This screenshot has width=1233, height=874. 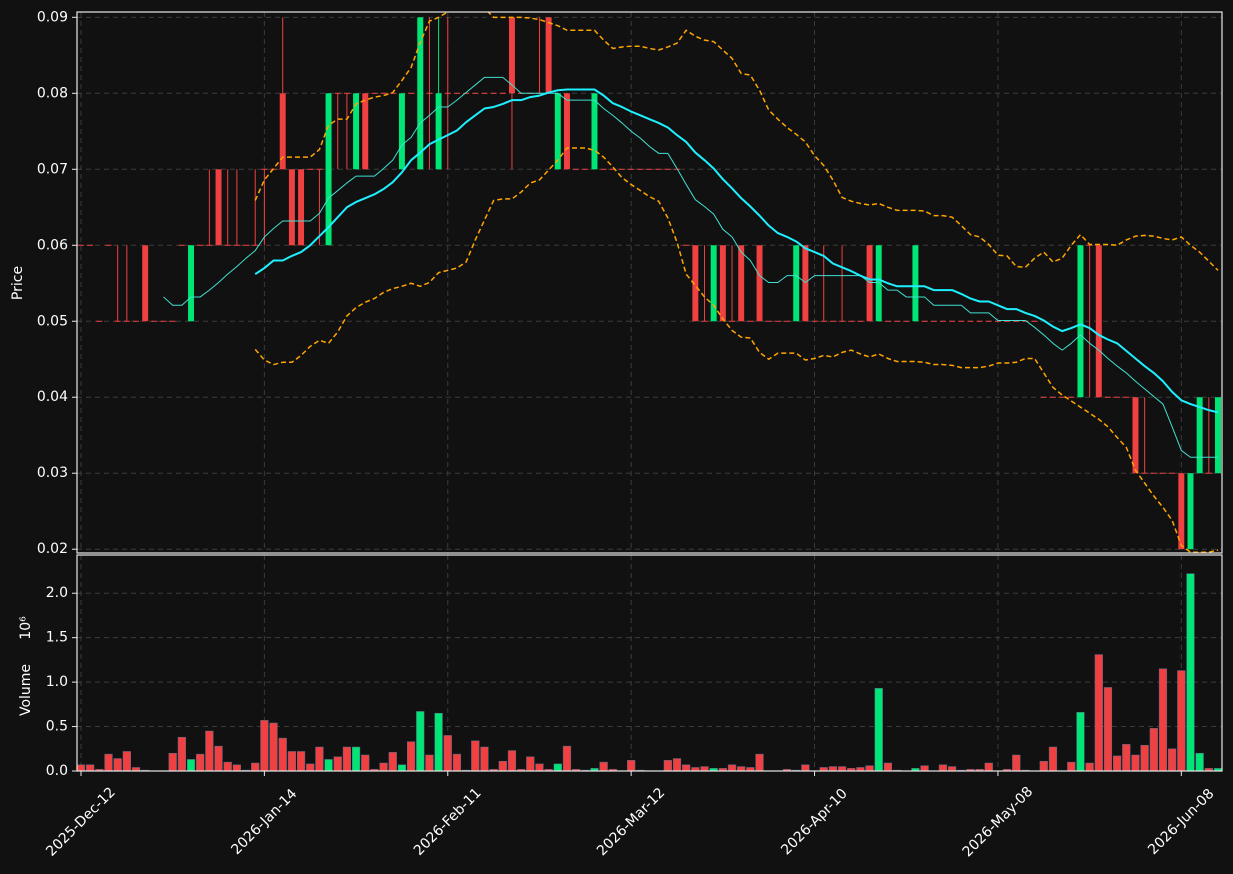 What do you see at coordinates (57, 638) in the screenshot?
I see `y-tick-label: 1.5` at bounding box center [57, 638].